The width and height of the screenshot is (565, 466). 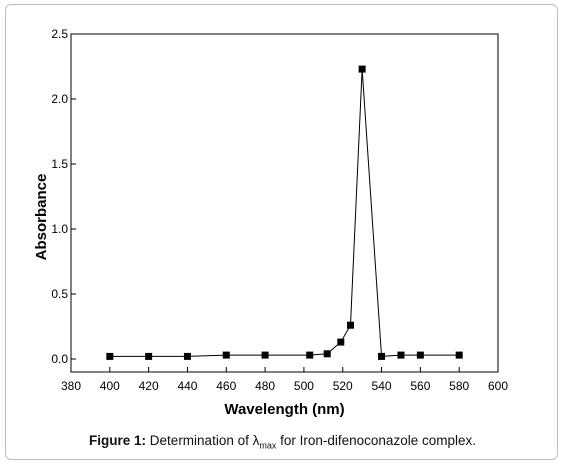 What do you see at coordinates (226, 386) in the screenshot?
I see `x-tick-label: 460` at bounding box center [226, 386].